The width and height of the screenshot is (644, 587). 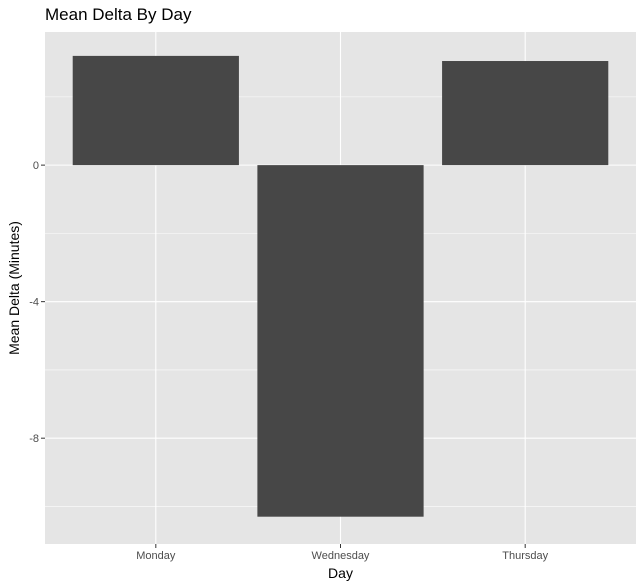 I want to click on y-axis-ticks: 0 -4 -8, so click(x=37, y=302).